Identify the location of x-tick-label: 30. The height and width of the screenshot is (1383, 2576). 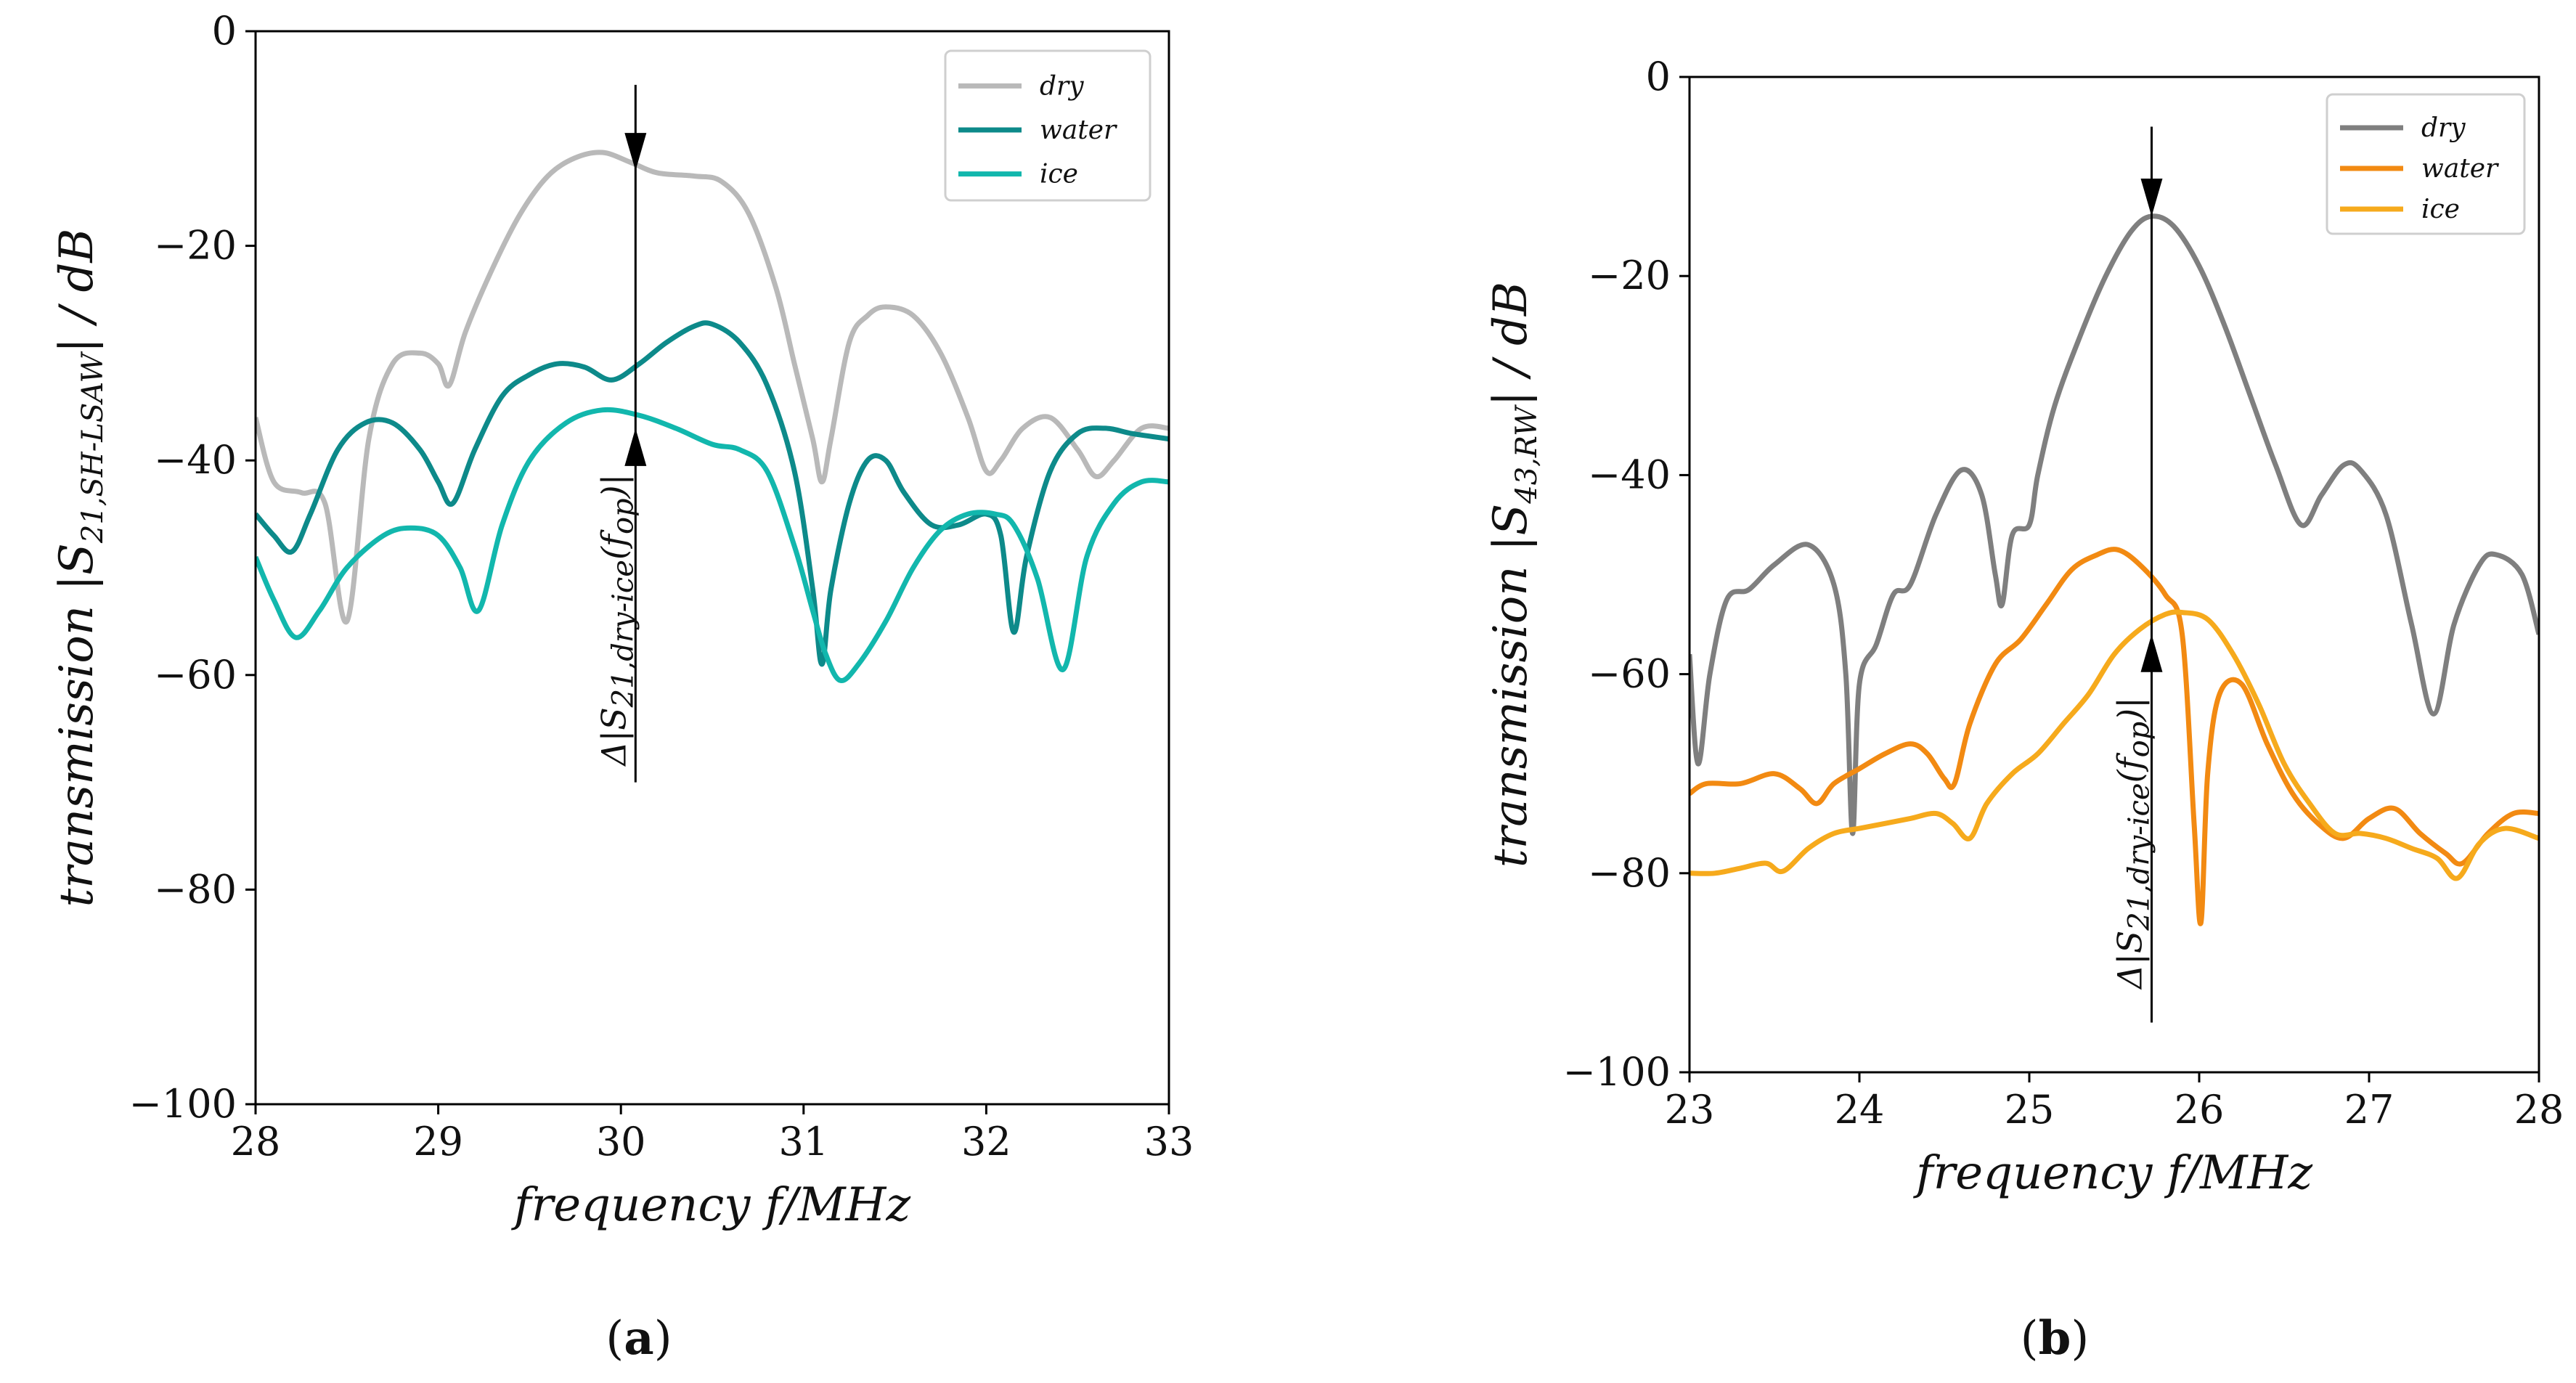
(621, 1141).